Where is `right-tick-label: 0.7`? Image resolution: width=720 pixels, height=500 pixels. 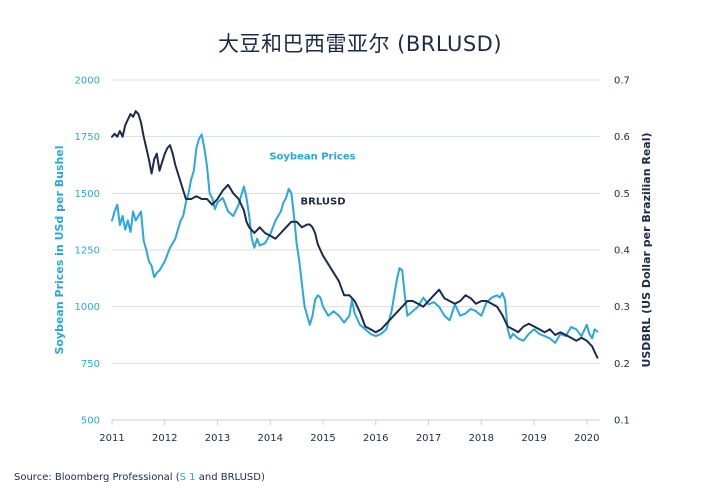 right-tick-label: 0.7 is located at coordinates (622, 81).